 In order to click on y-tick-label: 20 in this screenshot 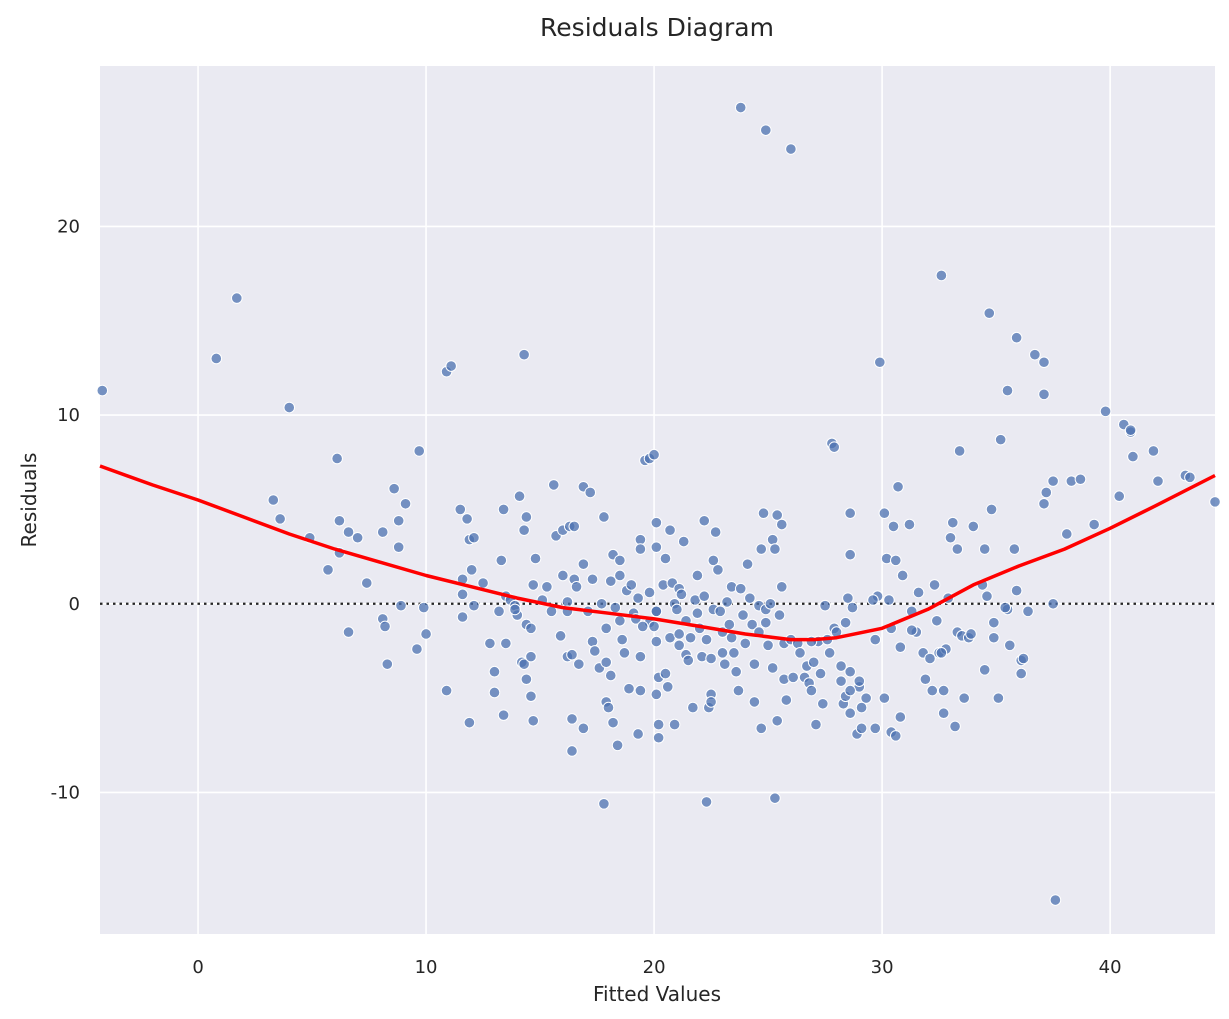, I will do `click(68, 226)`.